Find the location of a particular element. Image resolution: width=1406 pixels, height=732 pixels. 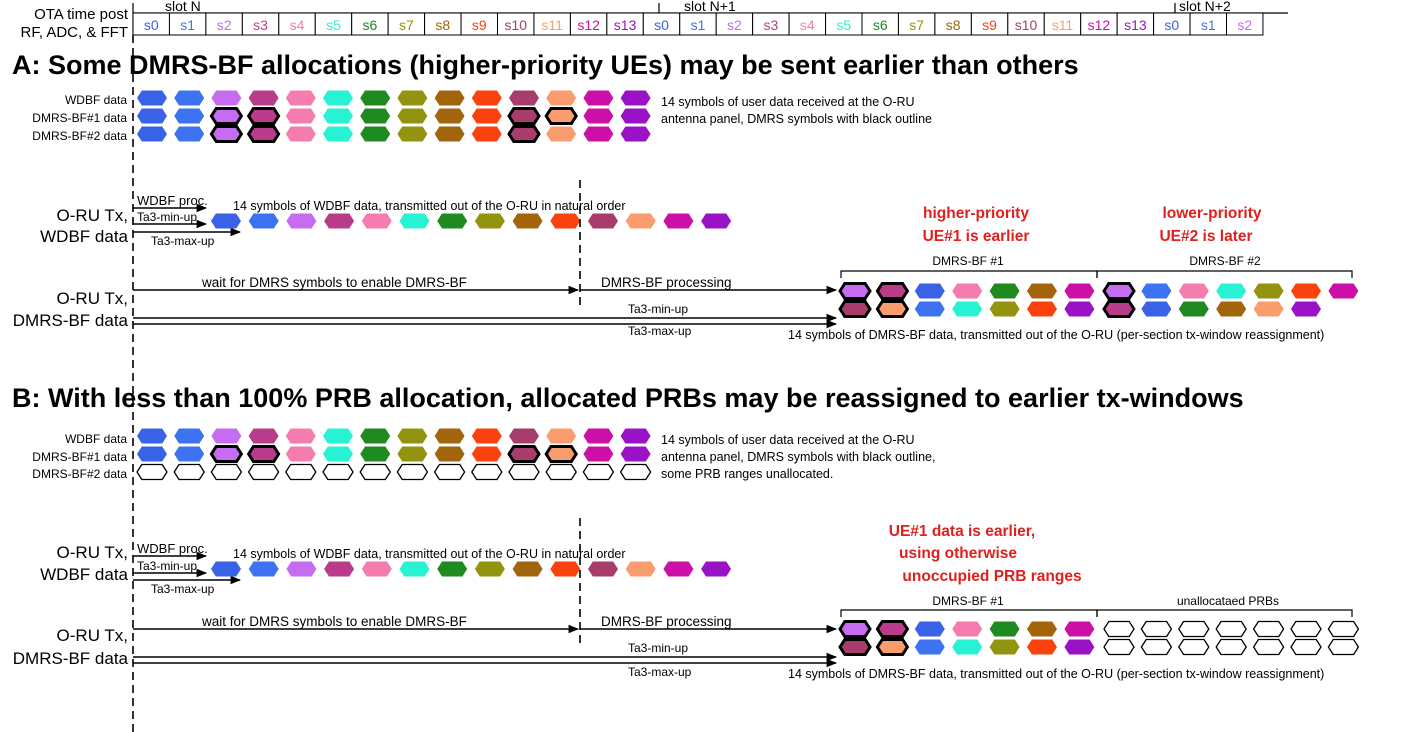

rx-label-dmrs2: DMRS-BF#2 data is located at coordinates (79, 136).